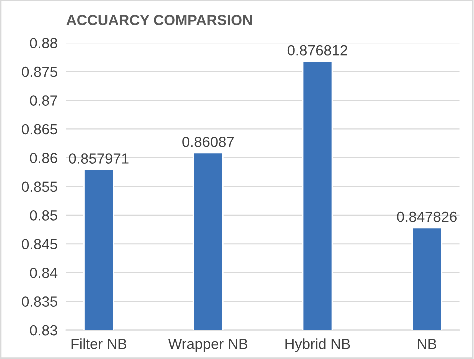 The width and height of the screenshot is (474, 359). I want to click on y-tick-label: 0.85, so click(44, 215).